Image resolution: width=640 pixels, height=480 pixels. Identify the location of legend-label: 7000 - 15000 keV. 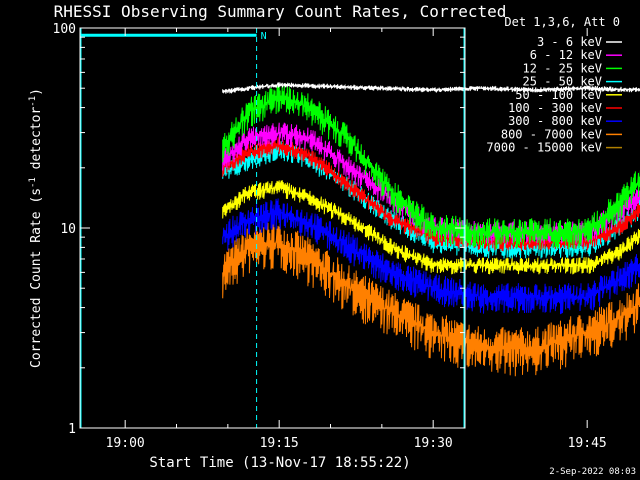
(544, 148).